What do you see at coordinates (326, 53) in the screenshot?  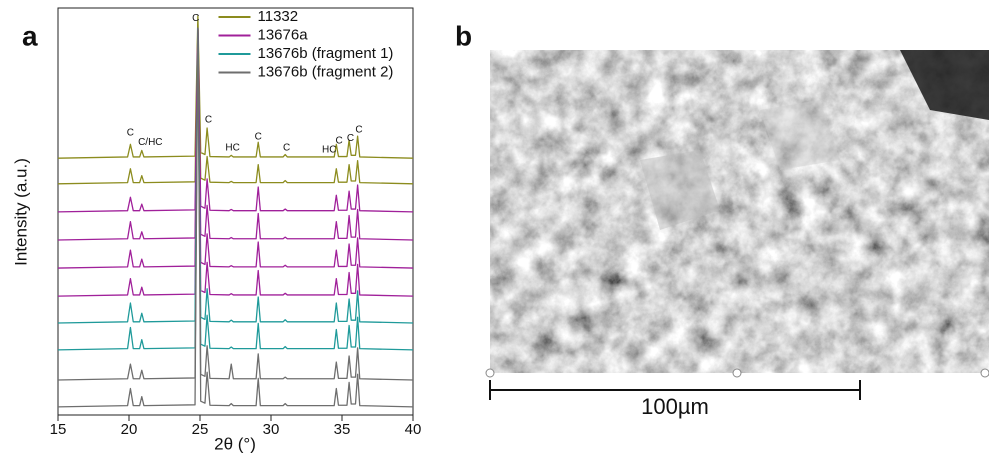 I see `legend-label: 13676b (fragment 1)` at bounding box center [326, 53].